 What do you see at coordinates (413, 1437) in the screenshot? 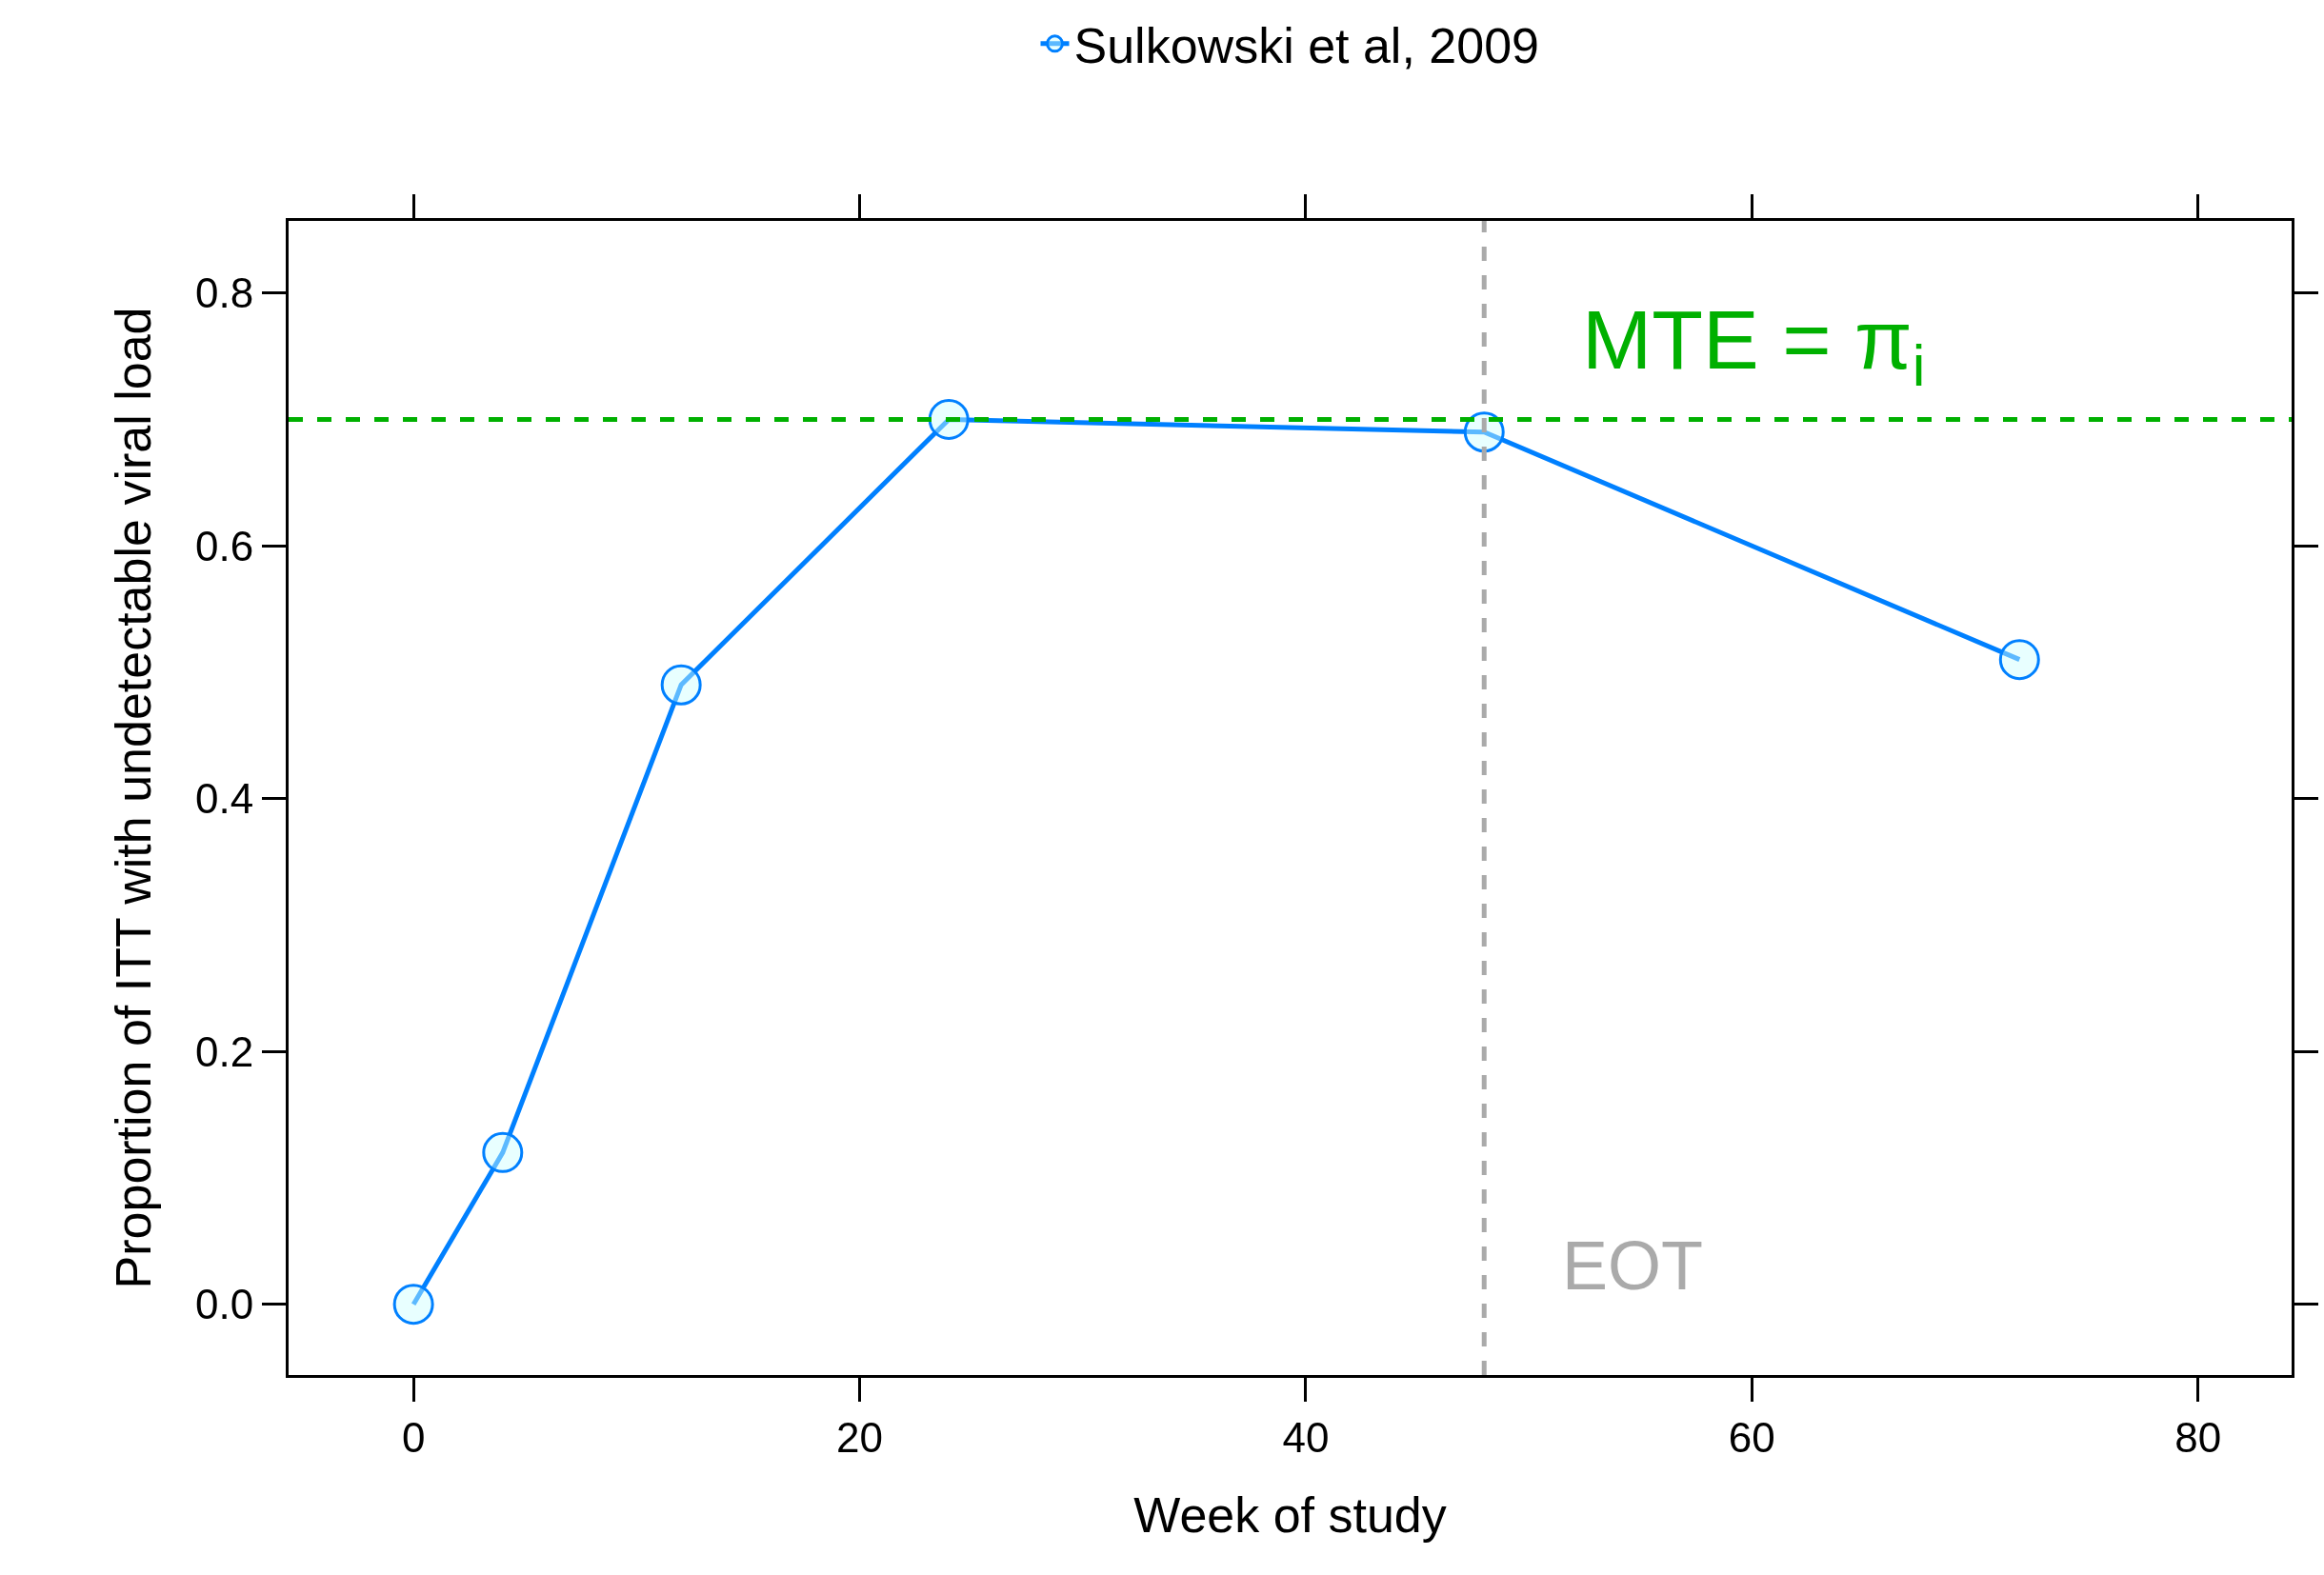
I see `x-tick-label: 0` at bounding box center [413, 1437].